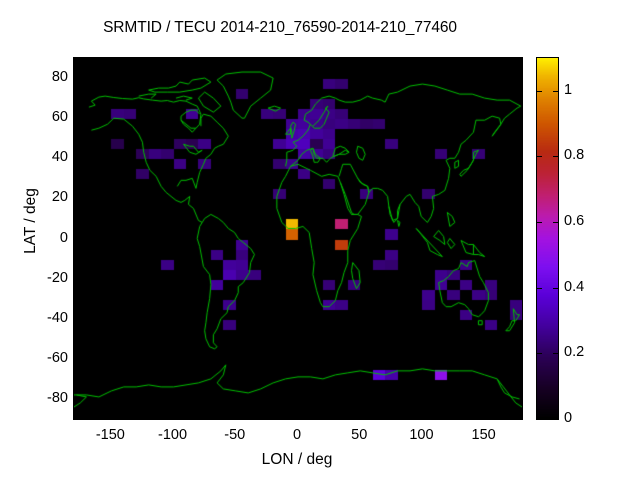  Describe the element at coordinates (59, 77) in the screenshot. I see `y-tick-label: 80` at that location.